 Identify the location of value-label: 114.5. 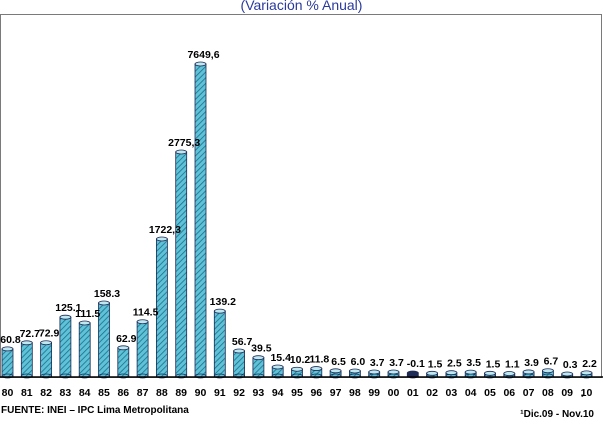
(146, 313).